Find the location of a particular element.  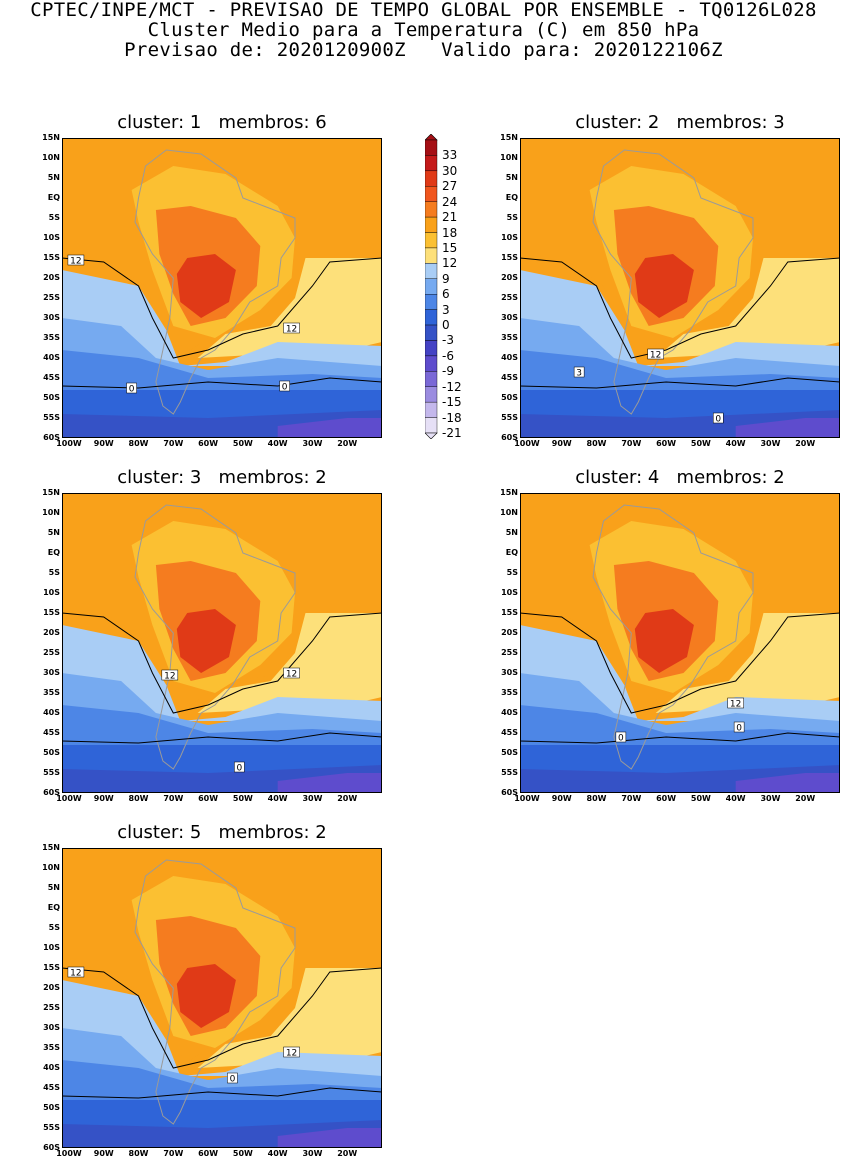

svg-text: 3 is located at coordinates (579, 374).